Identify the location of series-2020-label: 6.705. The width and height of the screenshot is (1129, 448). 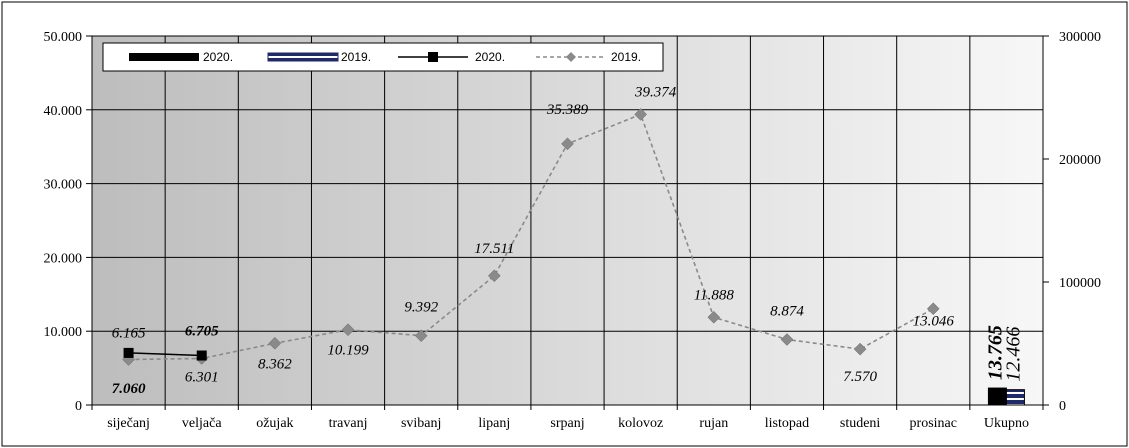
(202, 332).